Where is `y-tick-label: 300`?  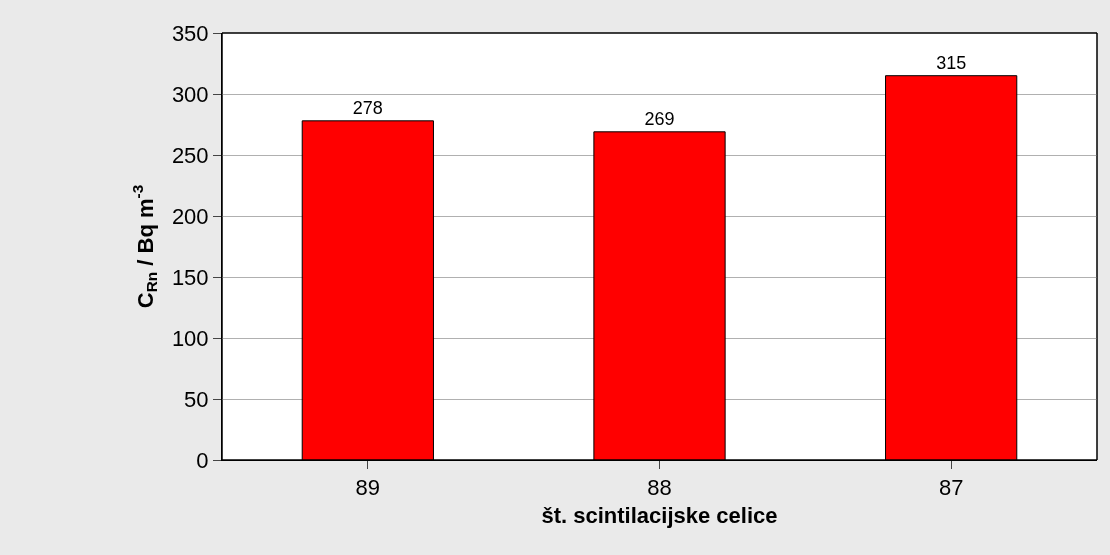
y-tick-label: 300 is located at coordinates (190, 94).